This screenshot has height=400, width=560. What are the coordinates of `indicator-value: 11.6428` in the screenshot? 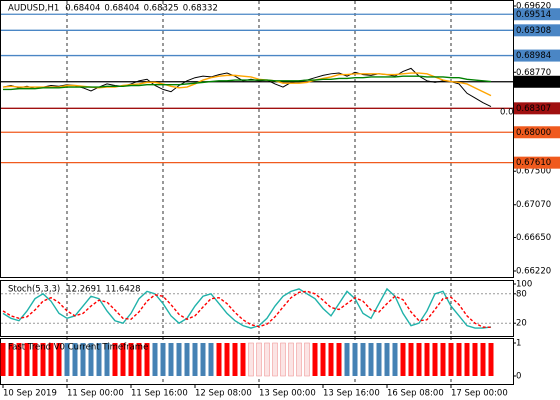 It's located at (122, 290).